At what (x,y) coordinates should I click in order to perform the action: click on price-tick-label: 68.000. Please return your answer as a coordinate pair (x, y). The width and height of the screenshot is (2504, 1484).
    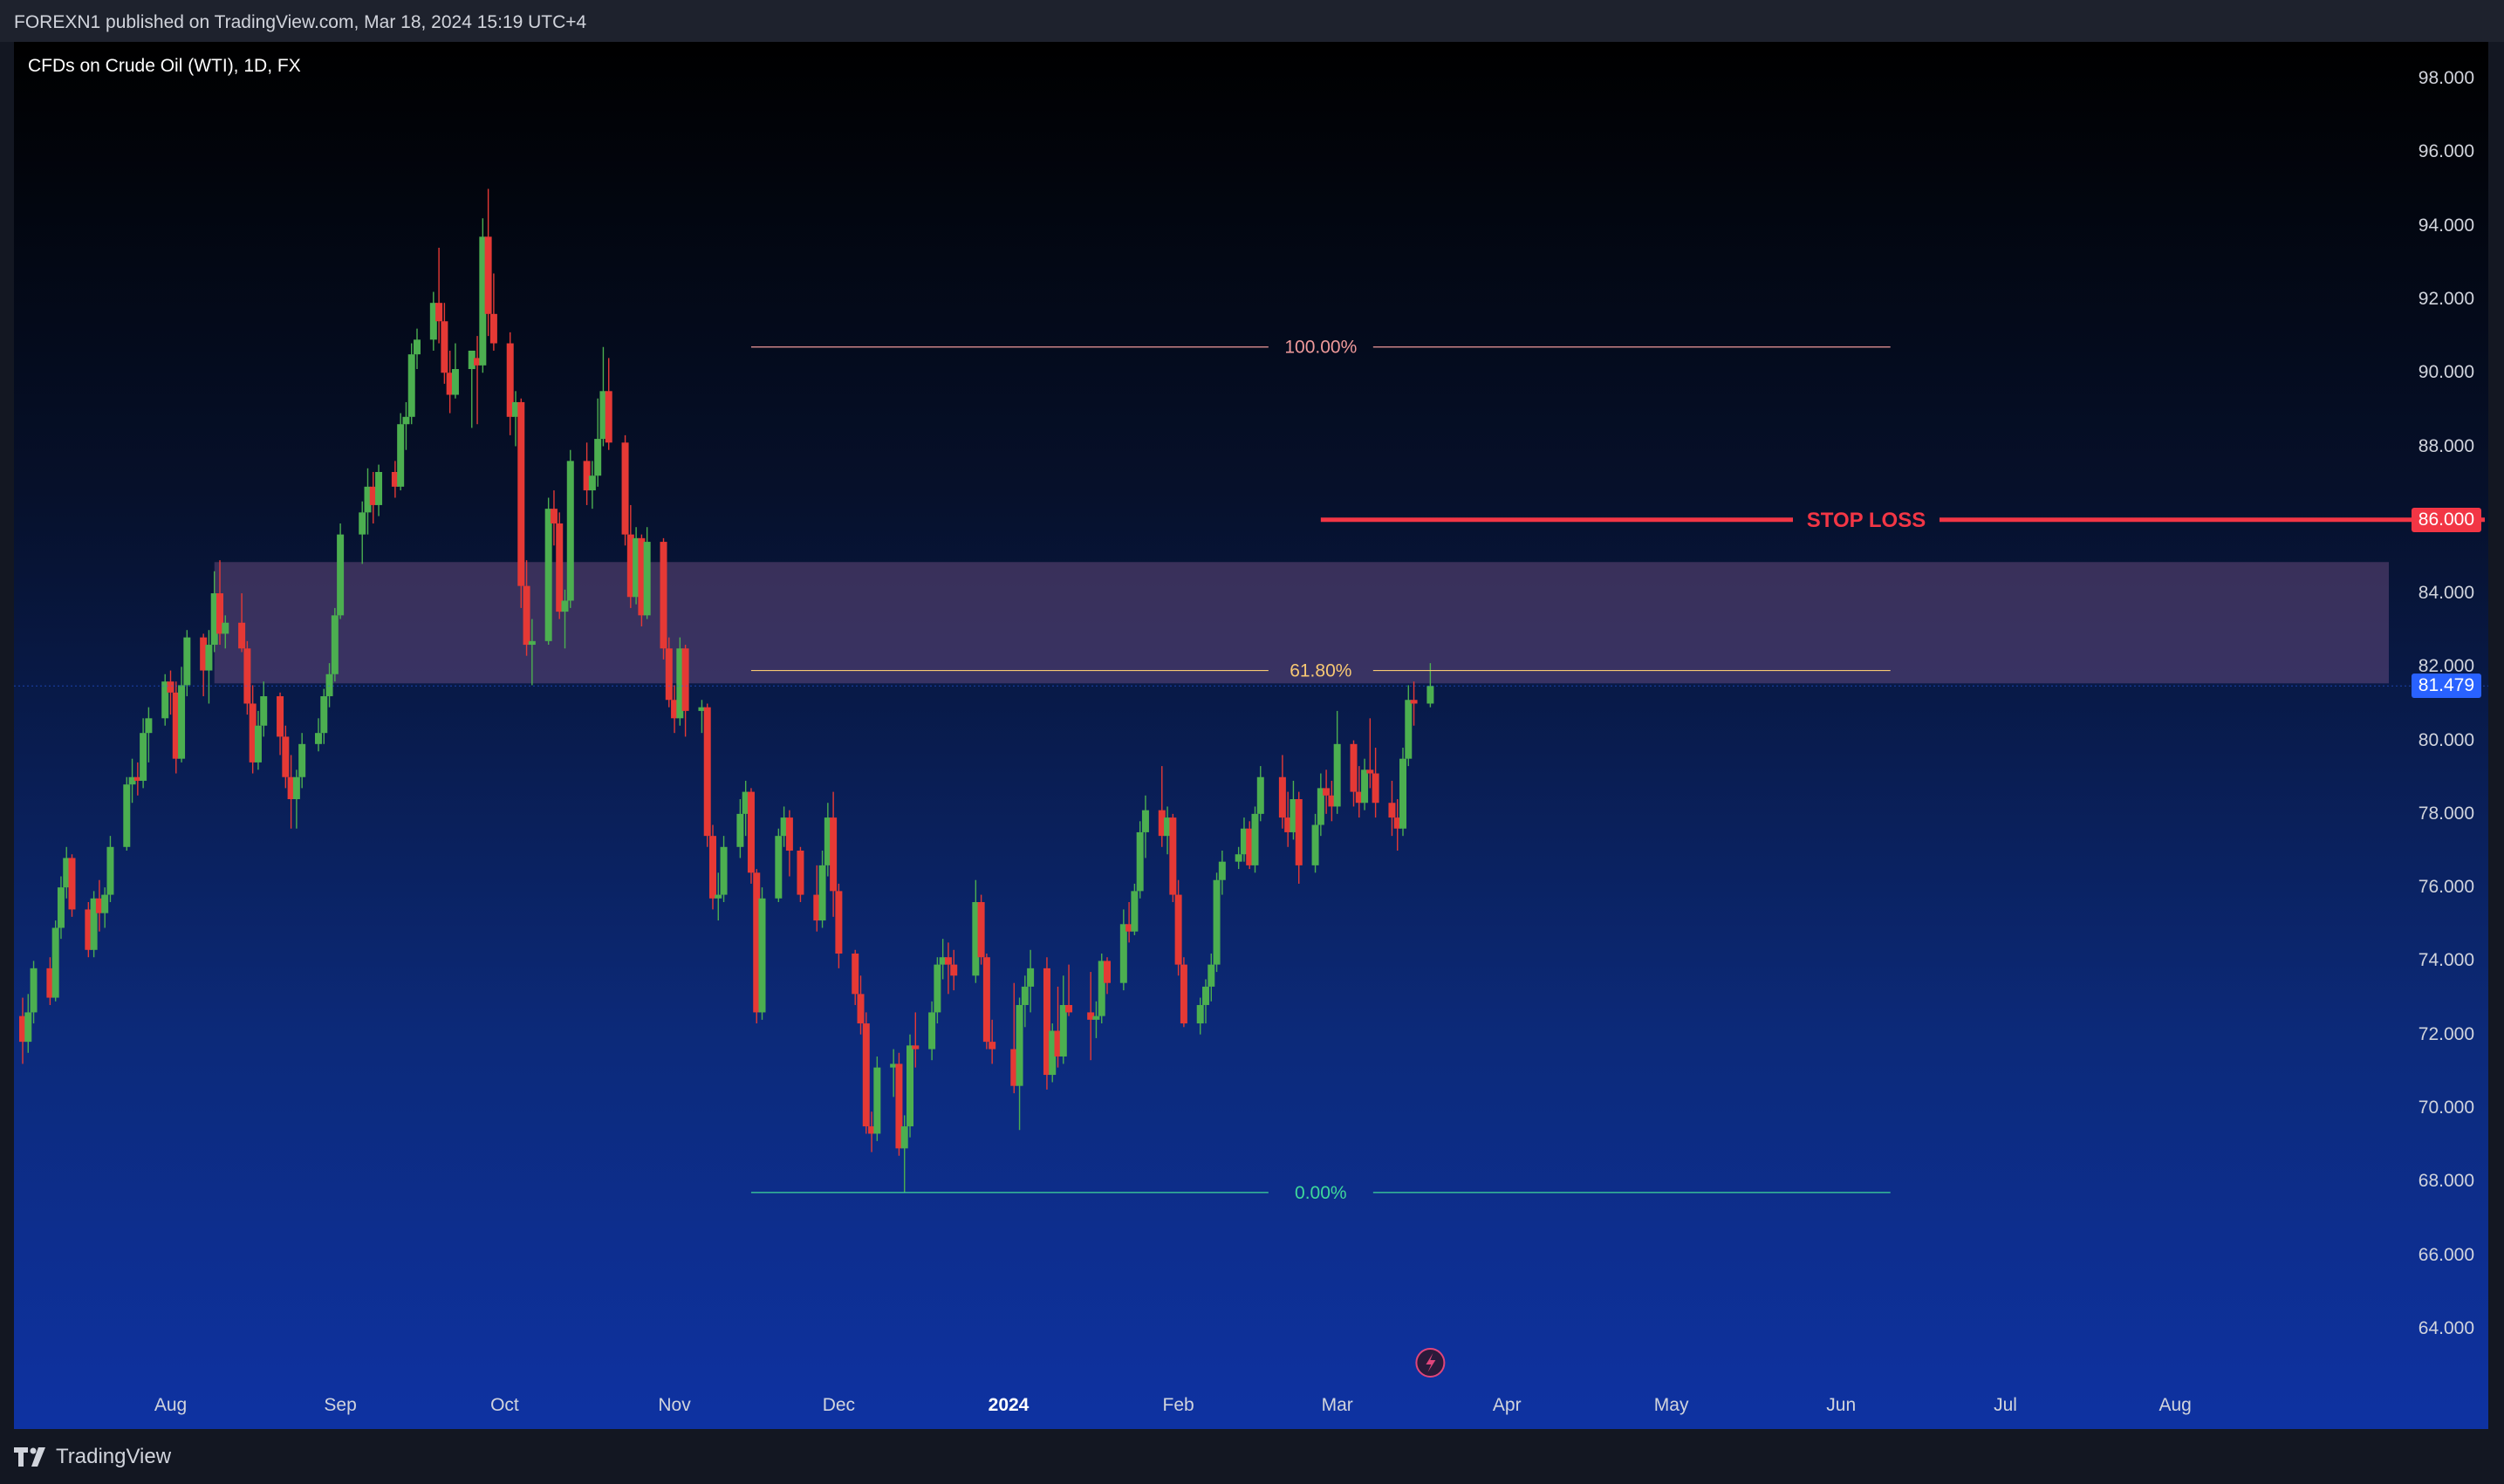
    Looking at the image, I should click on (2446, 1181).